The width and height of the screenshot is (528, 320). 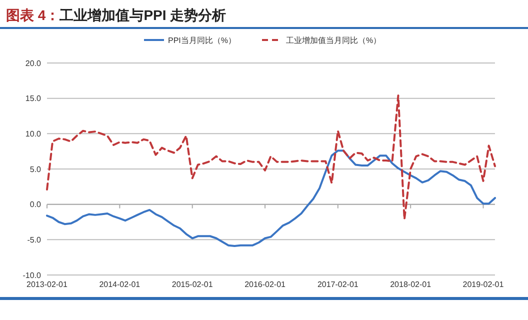 I want to click on x-tick-label: 2014-02-01, so click(x=120, y=284).